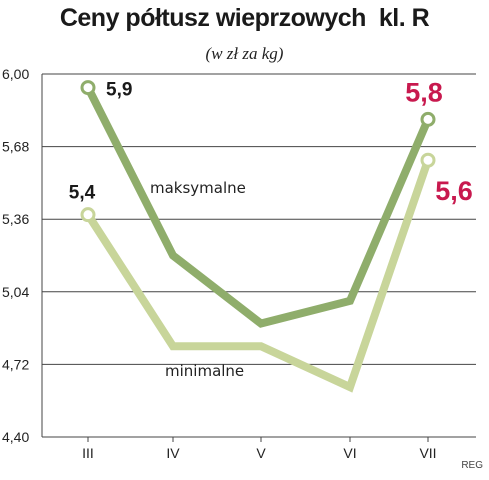 This screenshot has width=489, height=480. What do you see at coordinates (15, 219) in the screenshot?
I see `y-tick-label: 5,36` at bounding box center [15, 219].